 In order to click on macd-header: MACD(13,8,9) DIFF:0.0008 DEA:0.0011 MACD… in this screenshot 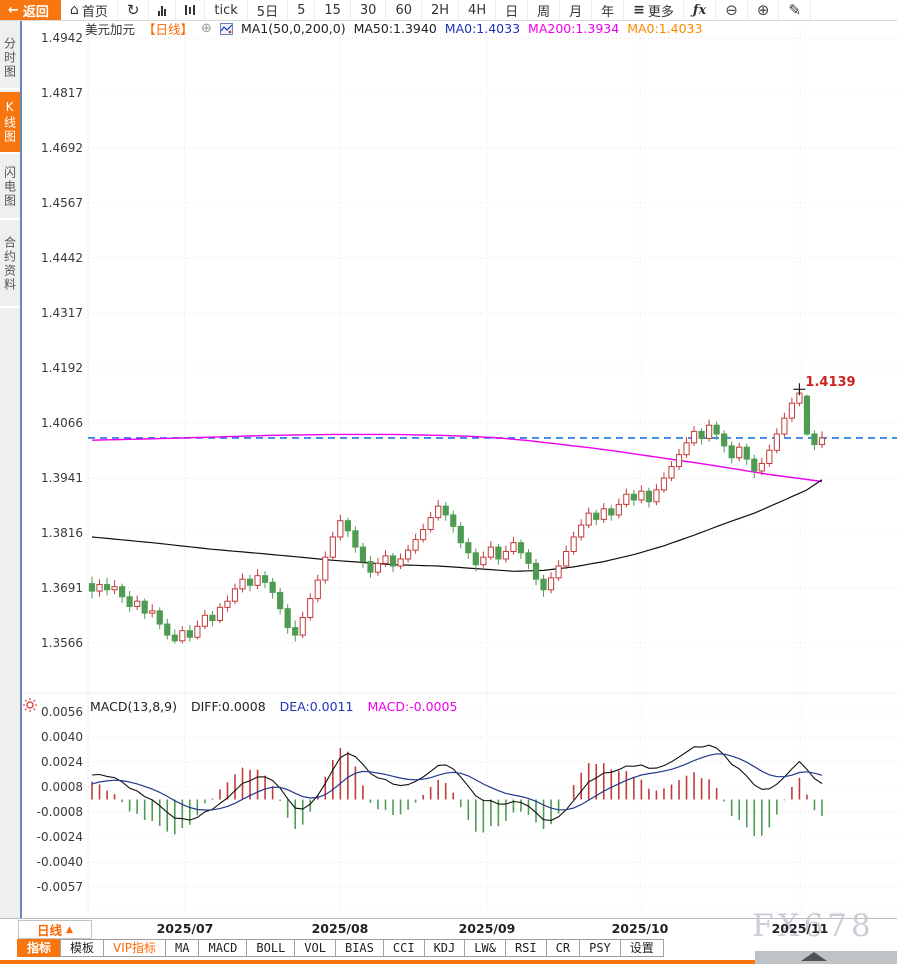, I will do `click(273, 706)`.